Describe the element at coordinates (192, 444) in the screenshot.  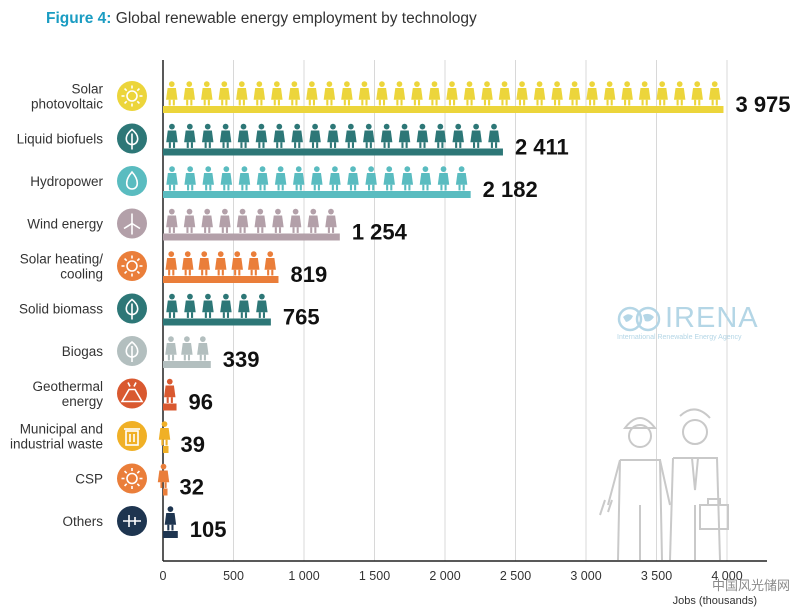
I see `value-label: 39` at that location.